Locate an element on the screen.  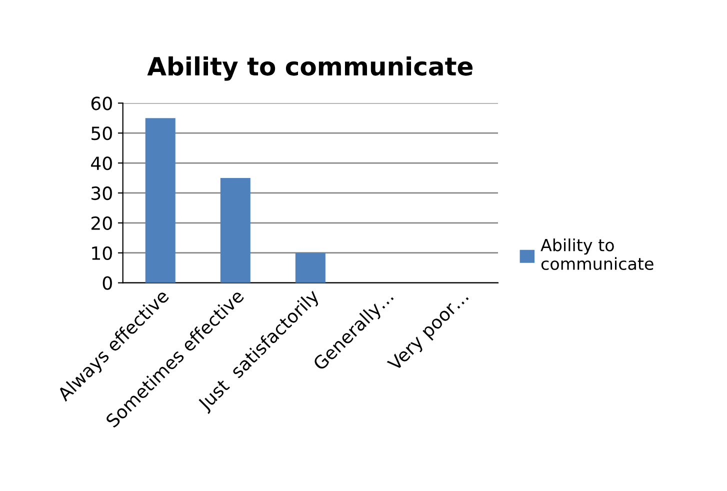
chart-title: Ability to communicate is located at coordinates (310, 68).